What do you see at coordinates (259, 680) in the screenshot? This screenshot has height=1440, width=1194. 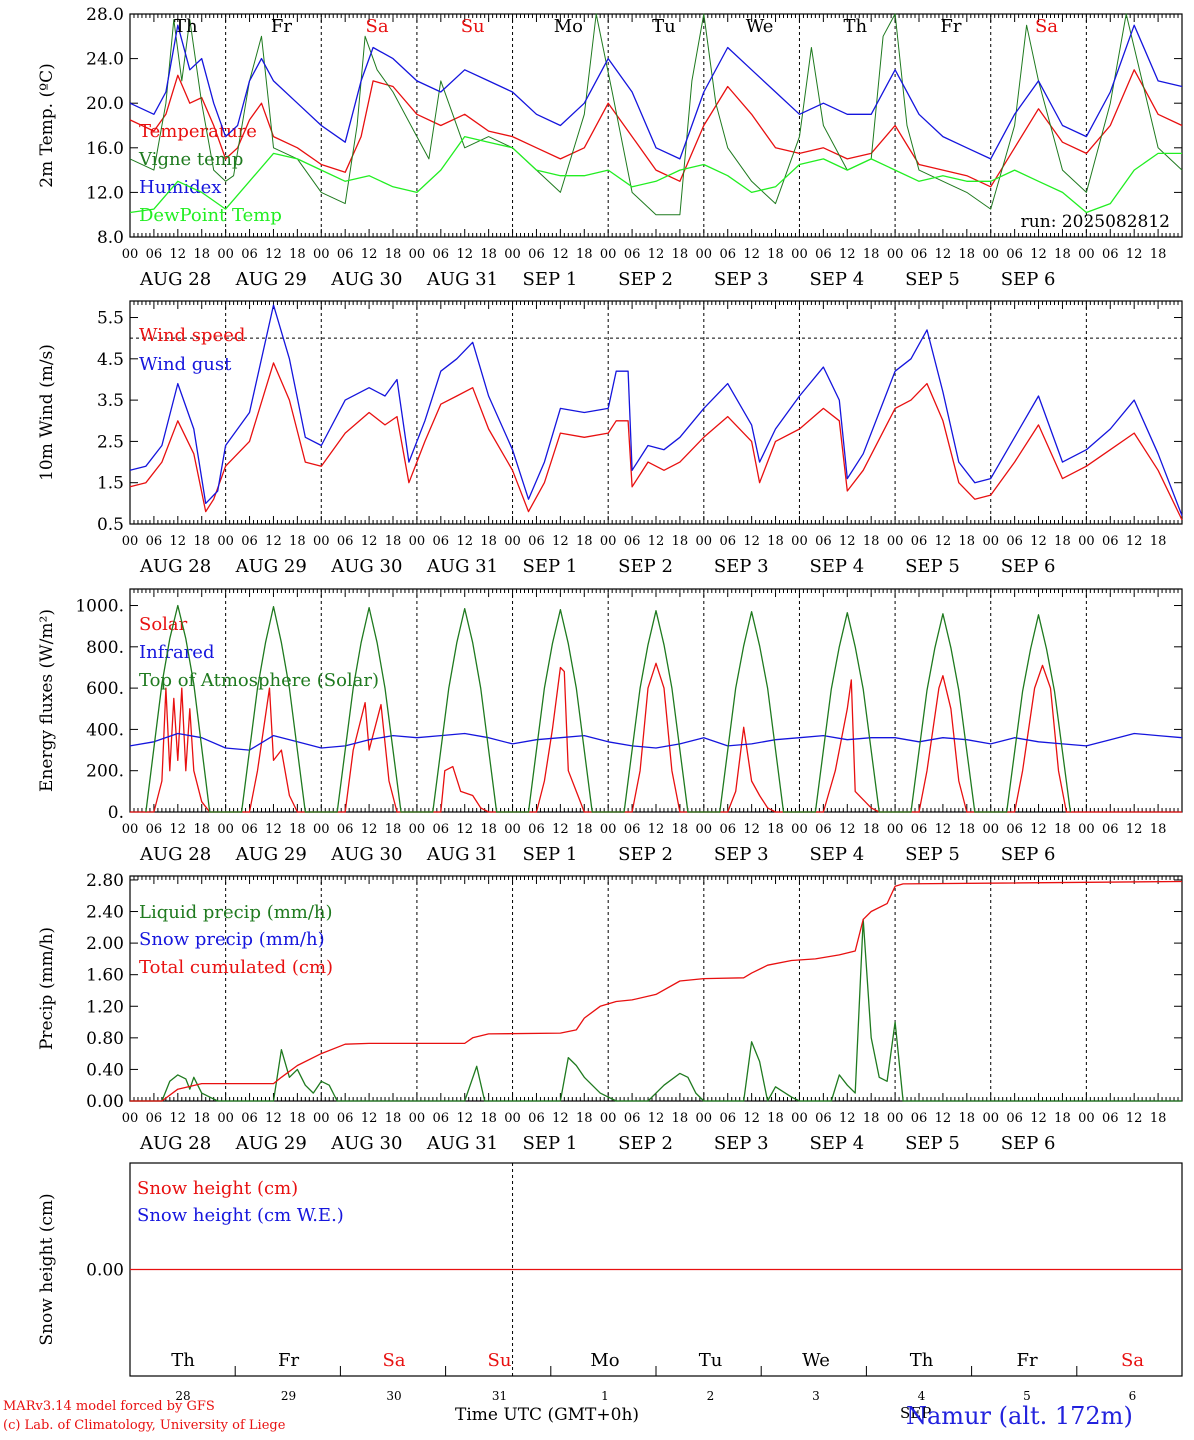 I see `energy-legend-entry: Top of Atmosphere (Solar)` at bounding box center [259, 680].